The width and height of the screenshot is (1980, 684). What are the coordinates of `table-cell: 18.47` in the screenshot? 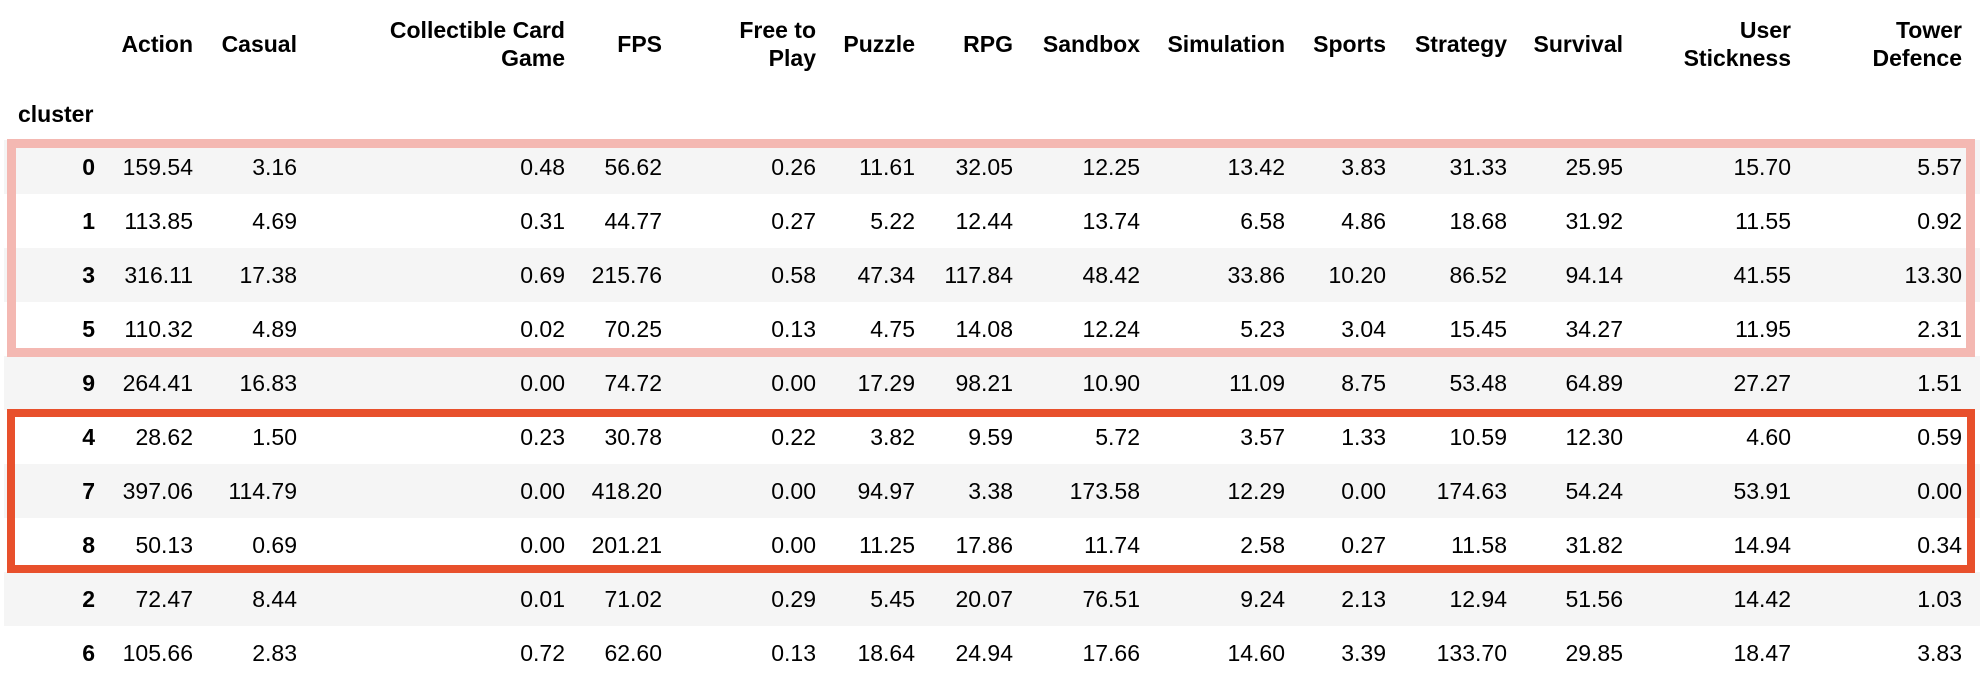 It's located at (1762, 653).